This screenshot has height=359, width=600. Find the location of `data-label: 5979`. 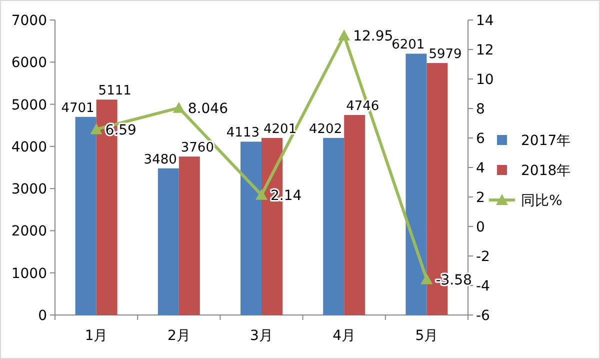

data-label: 5979 is located at coordinates (445, 54).